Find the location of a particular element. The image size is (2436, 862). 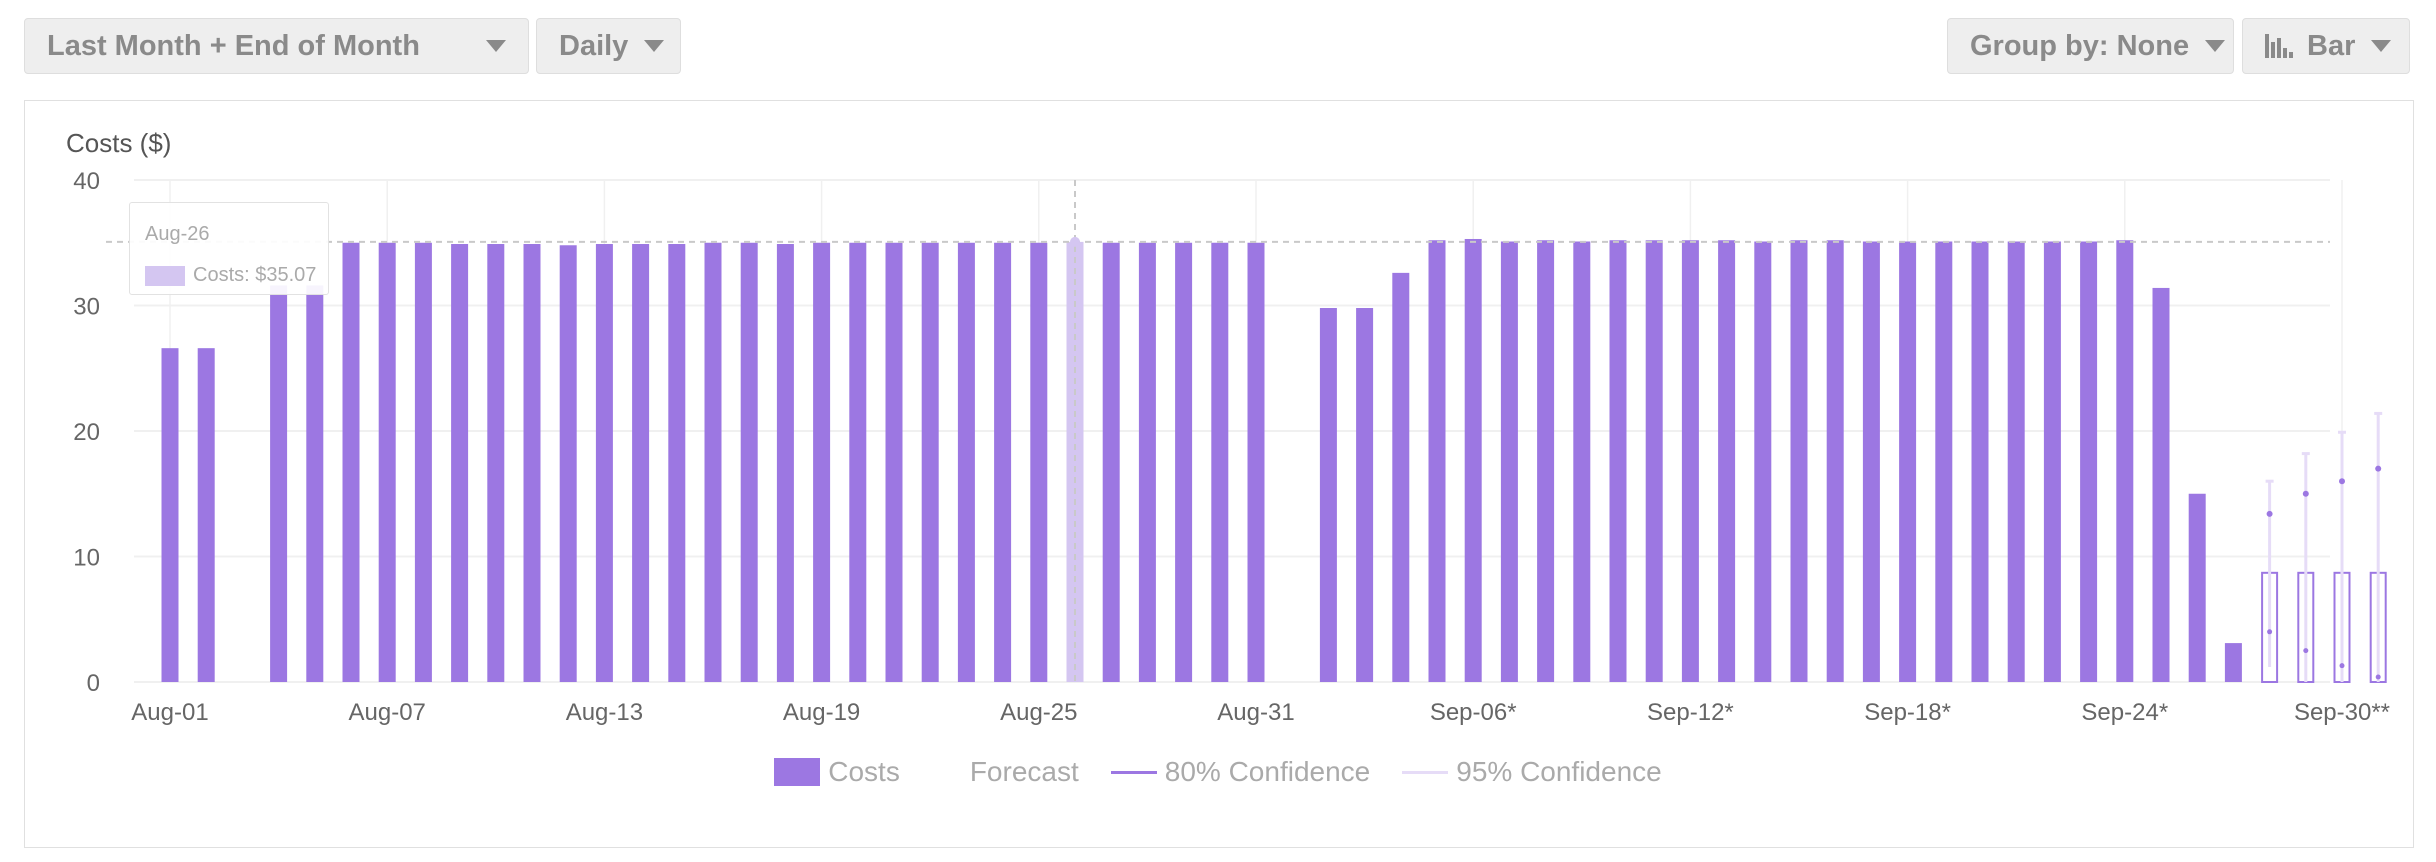

tooltip-costs: Costs: $35.07 is located at coordinates (255, 275).